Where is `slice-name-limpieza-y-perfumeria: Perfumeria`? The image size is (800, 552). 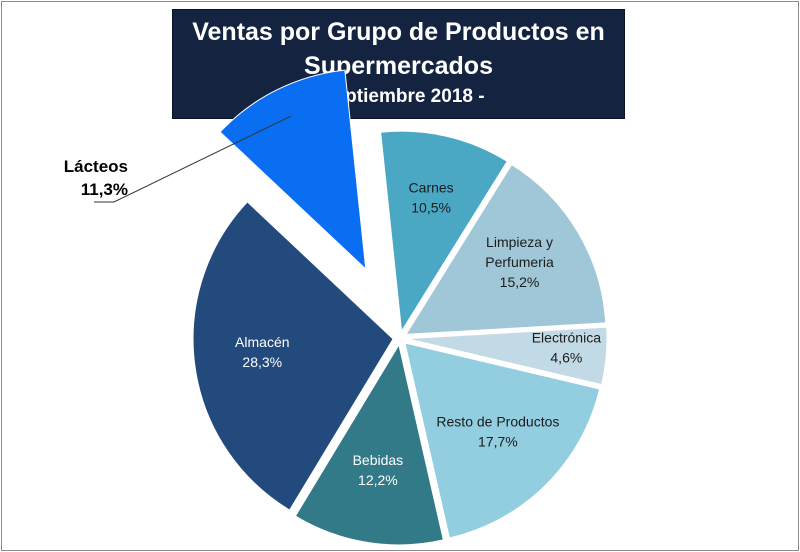 slice-name-limpieza-y-perfumeria: Perfumeria is located at coordinates (519, 262).